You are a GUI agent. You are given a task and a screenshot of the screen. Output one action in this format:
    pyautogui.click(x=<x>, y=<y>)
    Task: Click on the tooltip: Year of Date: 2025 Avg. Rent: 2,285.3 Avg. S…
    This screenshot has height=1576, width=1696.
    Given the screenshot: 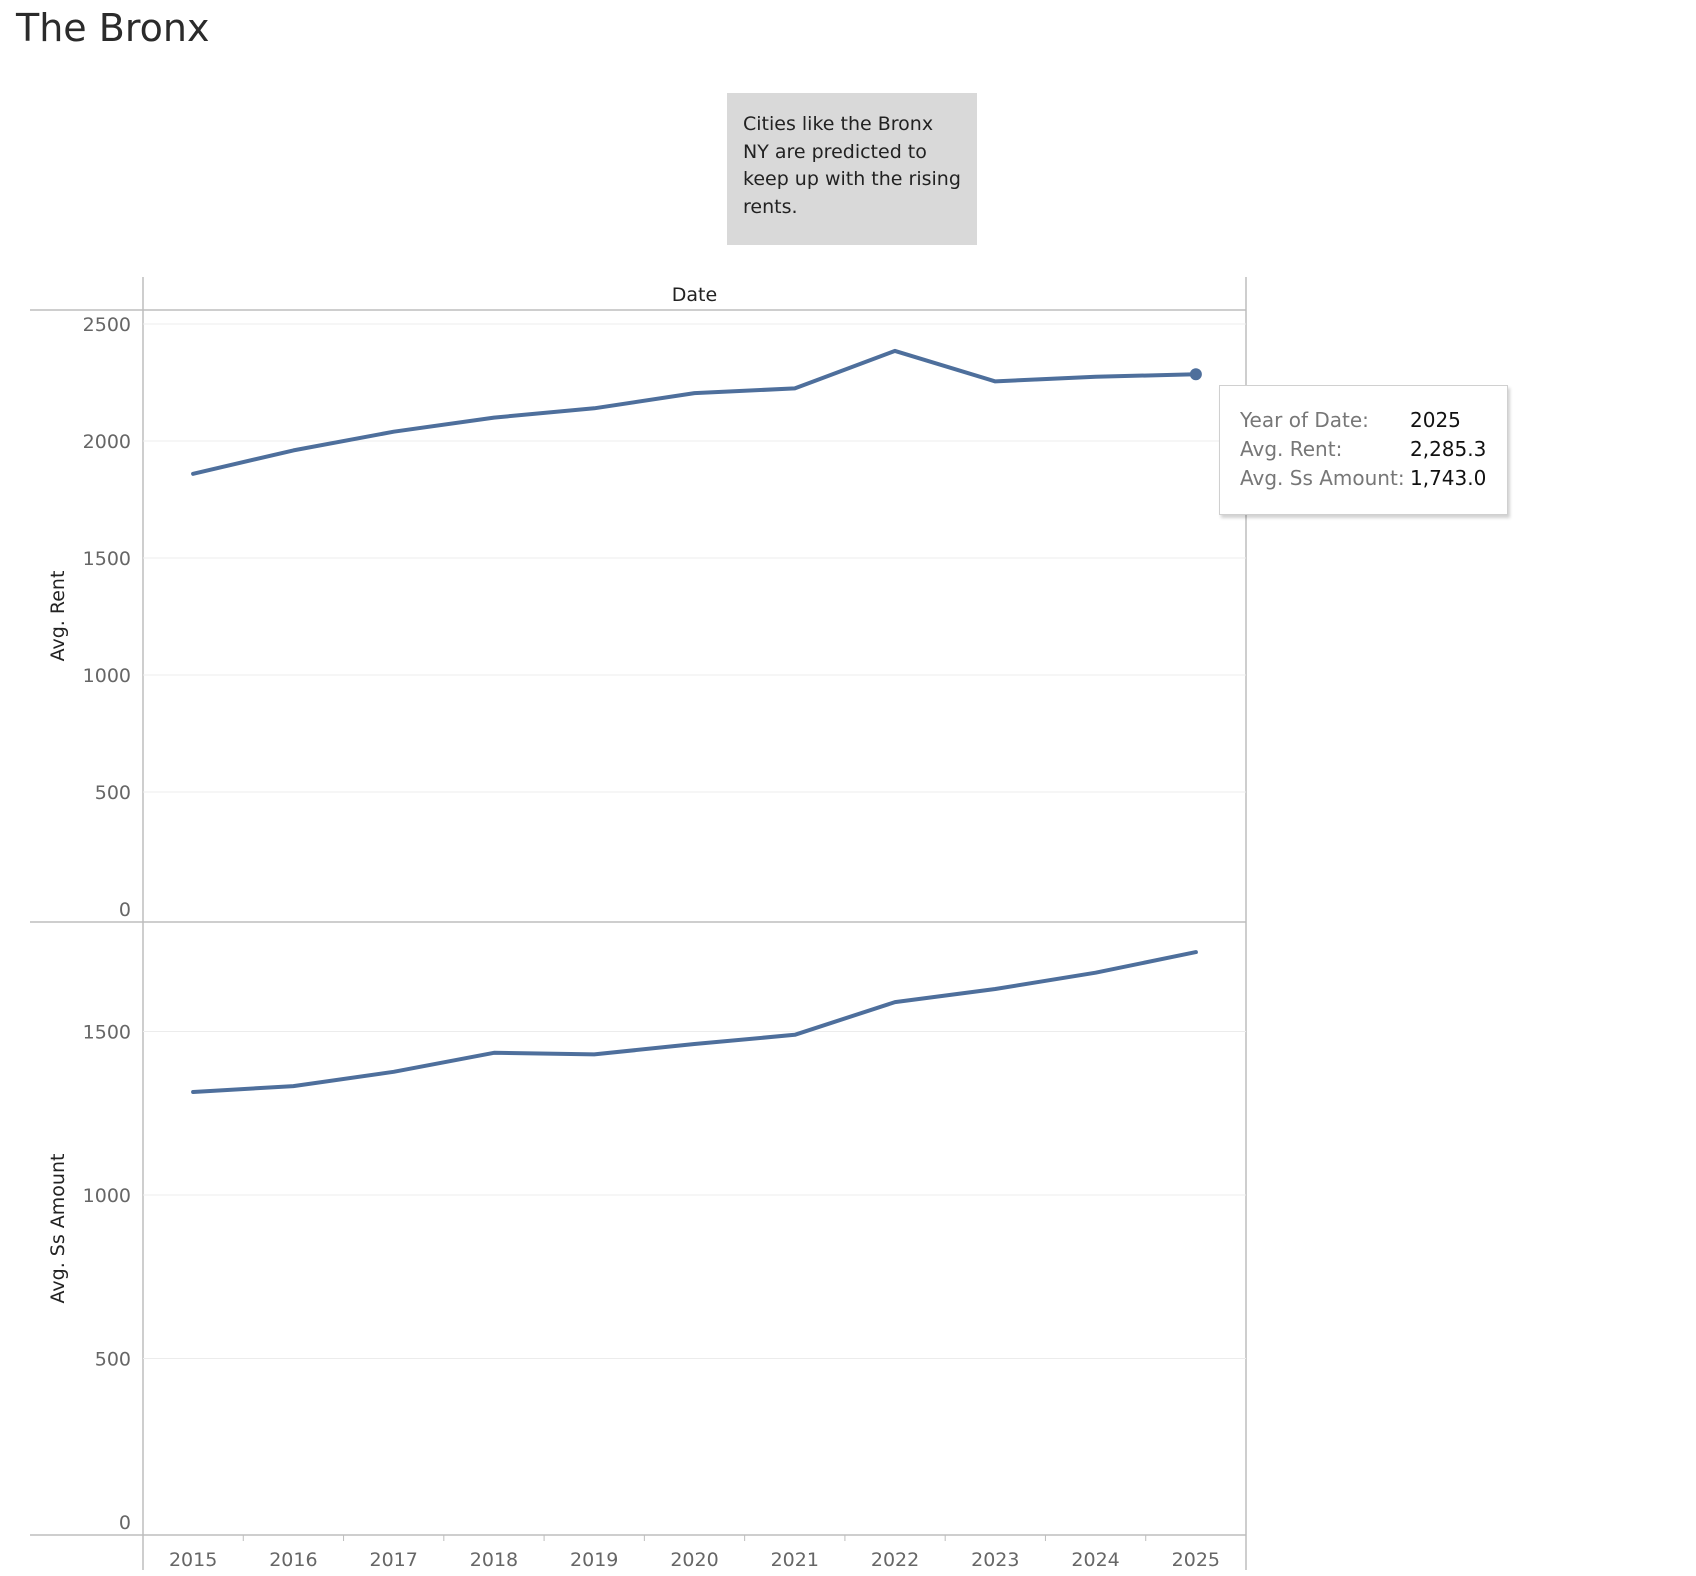 What is the action you would take?
    pyautogui.click(x=1363, y=450)
    